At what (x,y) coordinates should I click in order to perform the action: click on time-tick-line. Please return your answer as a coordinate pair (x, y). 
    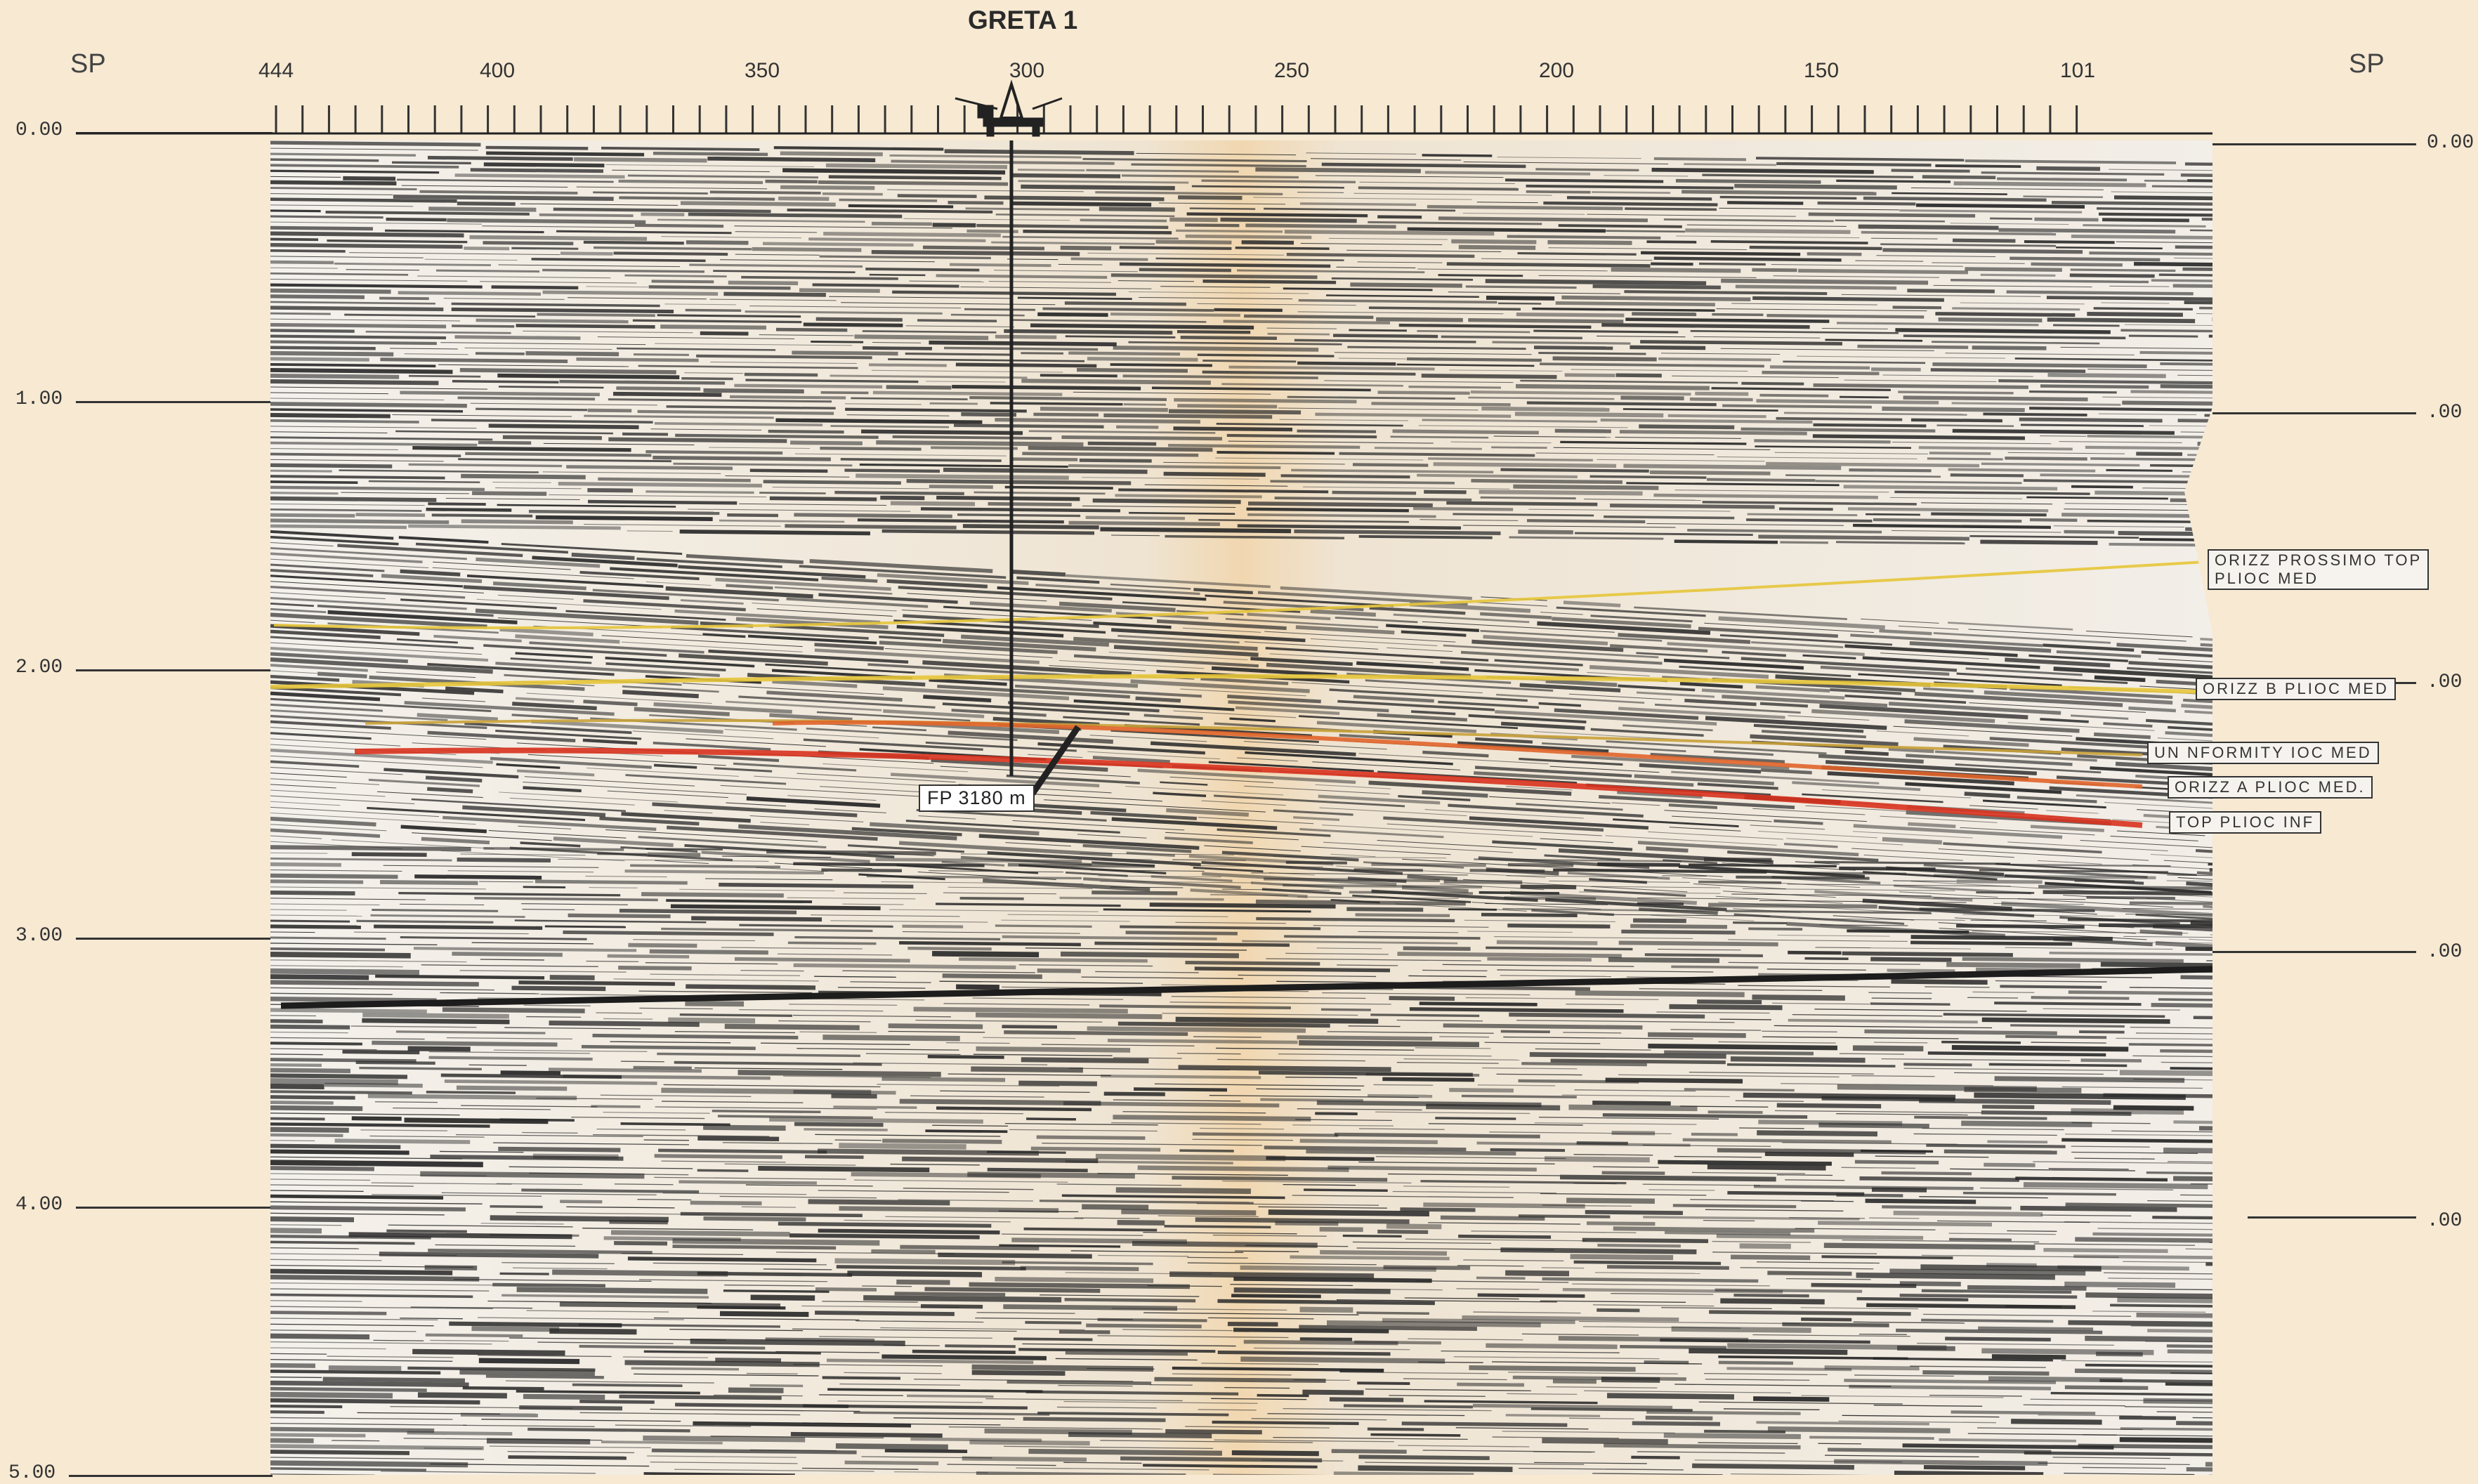
    Looking at the image, I should click on (2332, 1217).